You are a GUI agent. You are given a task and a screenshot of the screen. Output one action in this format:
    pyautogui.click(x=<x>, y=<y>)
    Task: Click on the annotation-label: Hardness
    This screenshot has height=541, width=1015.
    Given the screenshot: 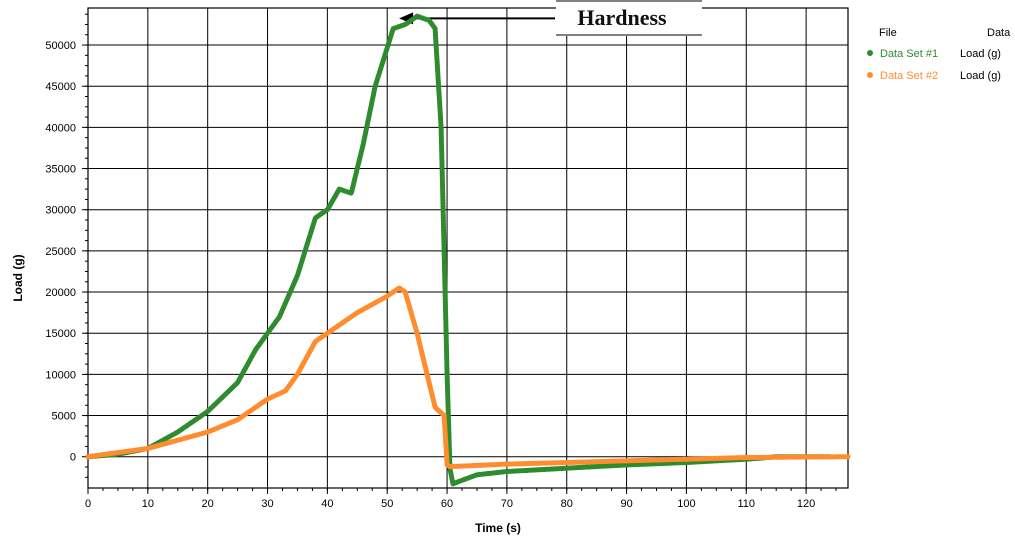 What is the action you would take?
    pyautogui.click(x=622, y=17)
    